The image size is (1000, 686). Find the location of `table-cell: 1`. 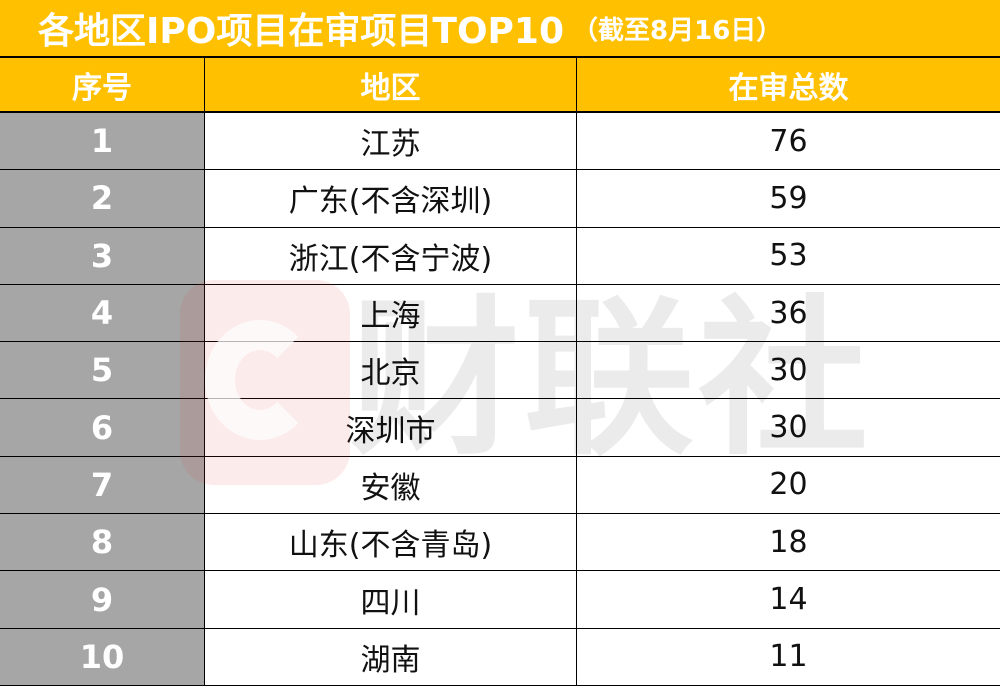

table-cell: 1 is located at coordinates (102, 141).